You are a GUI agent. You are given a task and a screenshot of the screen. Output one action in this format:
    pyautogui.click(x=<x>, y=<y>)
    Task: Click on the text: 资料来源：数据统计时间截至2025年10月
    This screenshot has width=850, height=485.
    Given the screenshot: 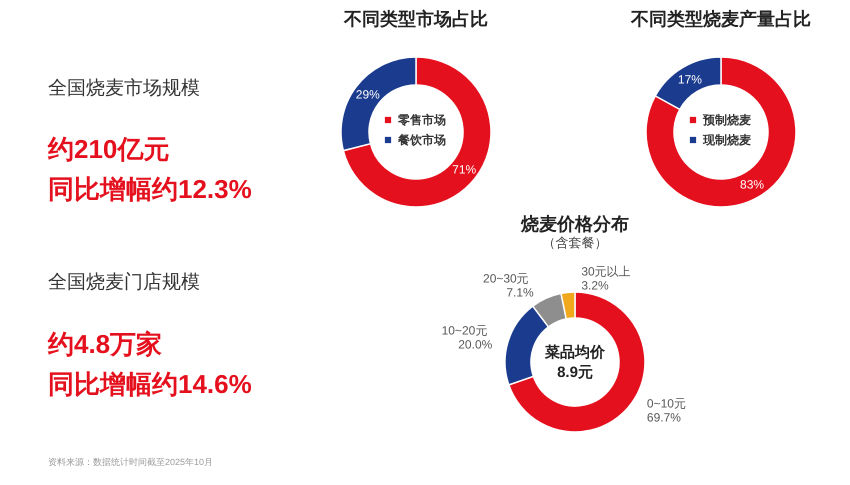 What is the action you would take?
    pyautogui.click(x=131, y=462)
    